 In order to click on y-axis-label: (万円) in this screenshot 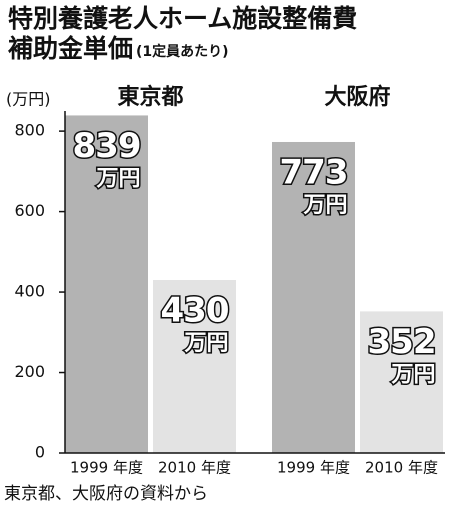, I will do `click(28, 99)`.